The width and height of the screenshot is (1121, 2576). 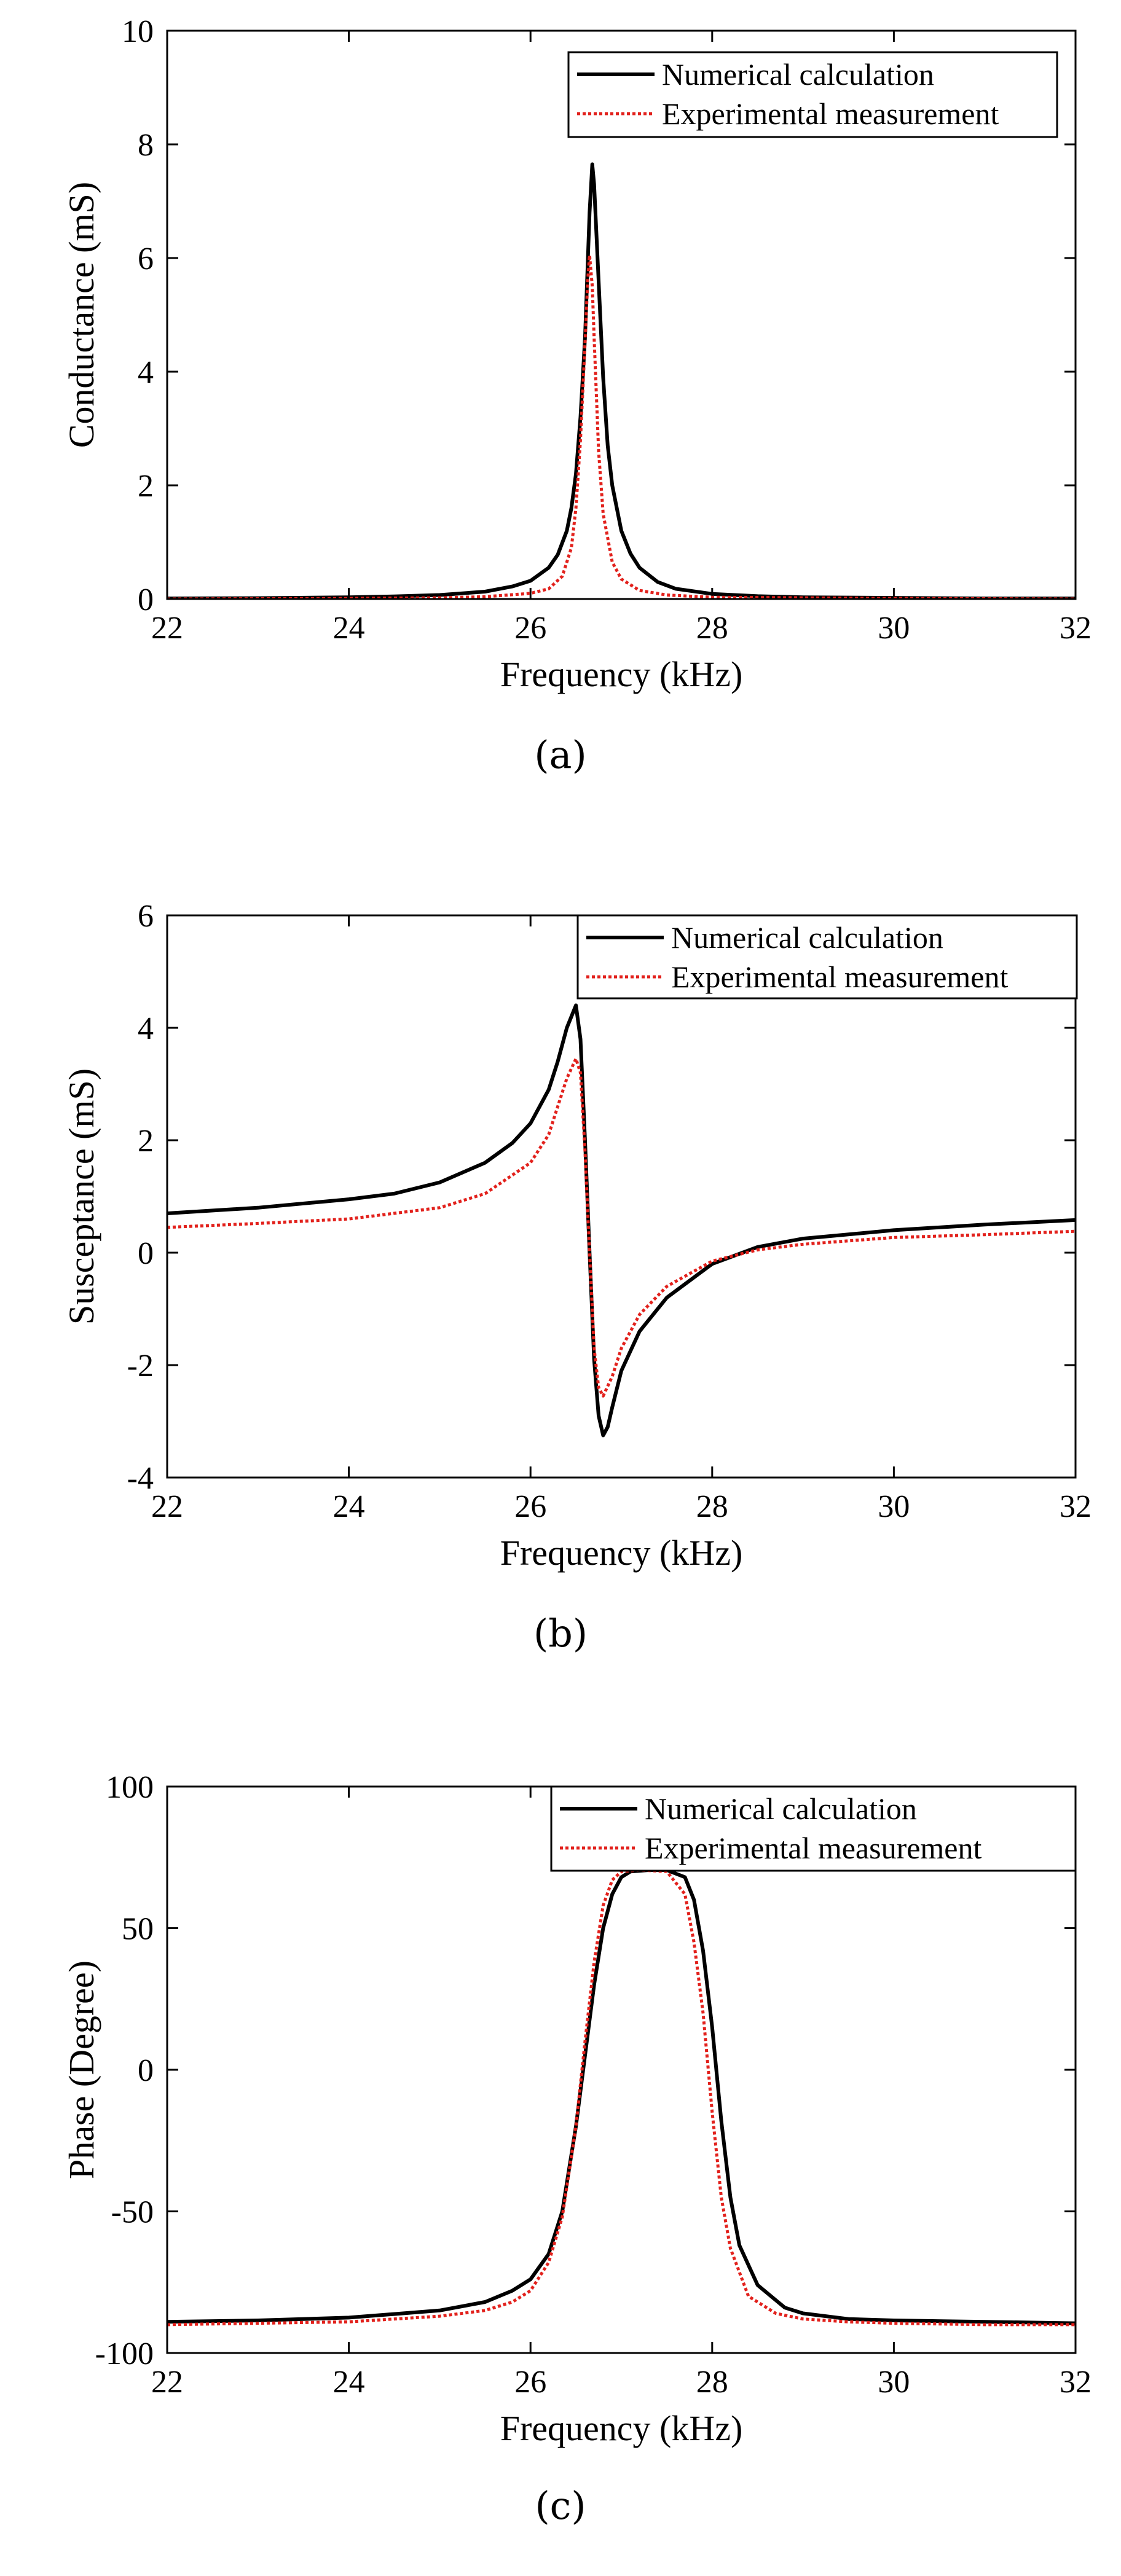 What do you see at coordinates (125, 2353) in the screenshot?
I see `y-tick-label: -100` at bounding box center [125, 2353].